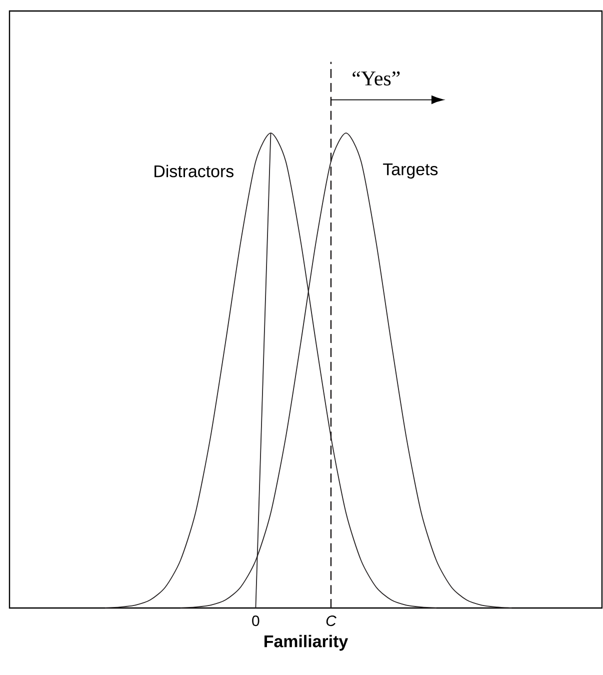  What do you see at coordinates (306, 642) in the screenshot?
I see `x-axis-title: Familiarity` at bounding box center [306, 642].